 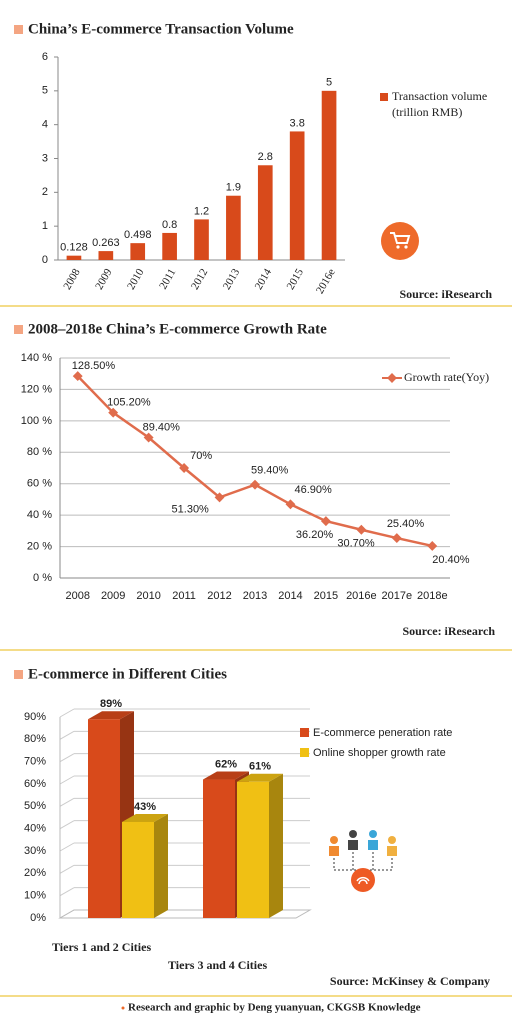 I want to click on y-tick-label: 60%, so click(x=35, y=784).